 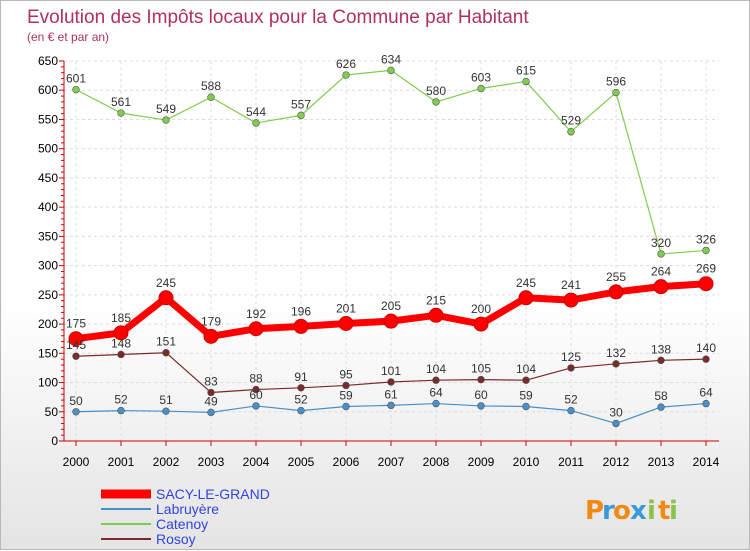 What do you see at coordinates (706, 348) in the screenshot?
I see `data-label-rosoy: 140` at bounding box center [706, 348].